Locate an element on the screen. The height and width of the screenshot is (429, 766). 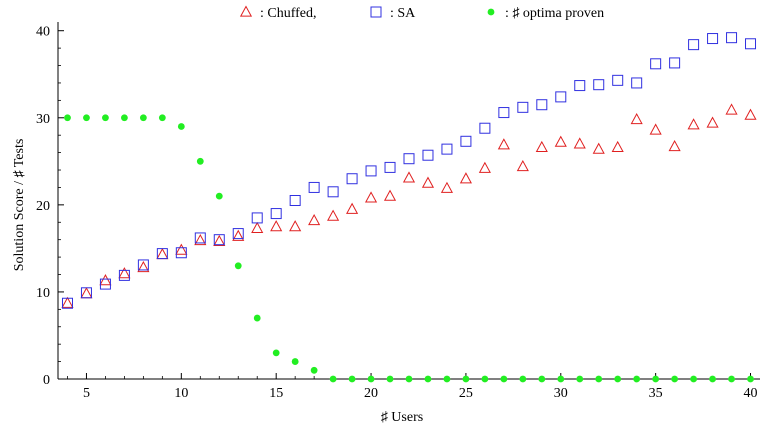
legend-label: : Chuffed, is located at coordinates (288, 13).